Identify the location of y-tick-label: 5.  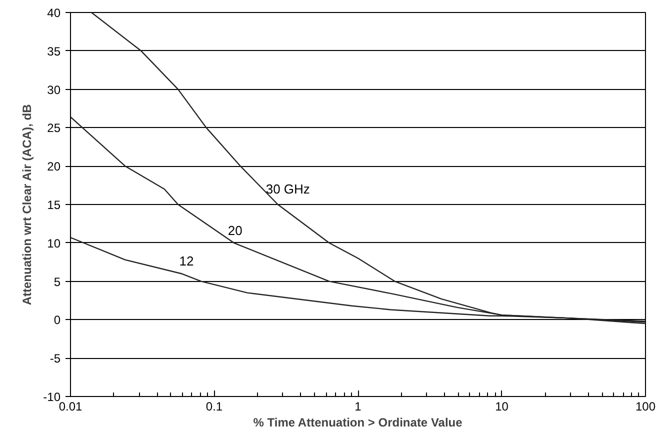
(57, 281).